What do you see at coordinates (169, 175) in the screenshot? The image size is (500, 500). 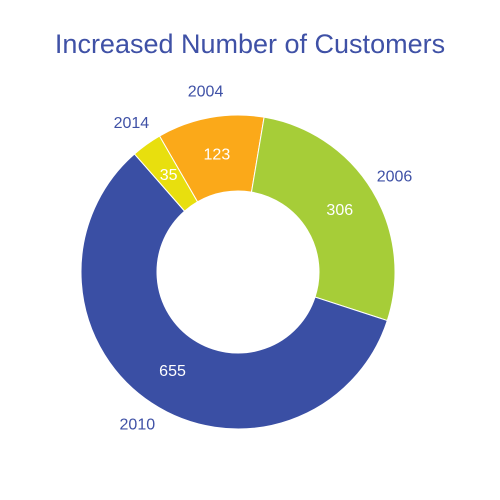 I see `slice-value-label-2014: 35` at bounding box center [169, 175].